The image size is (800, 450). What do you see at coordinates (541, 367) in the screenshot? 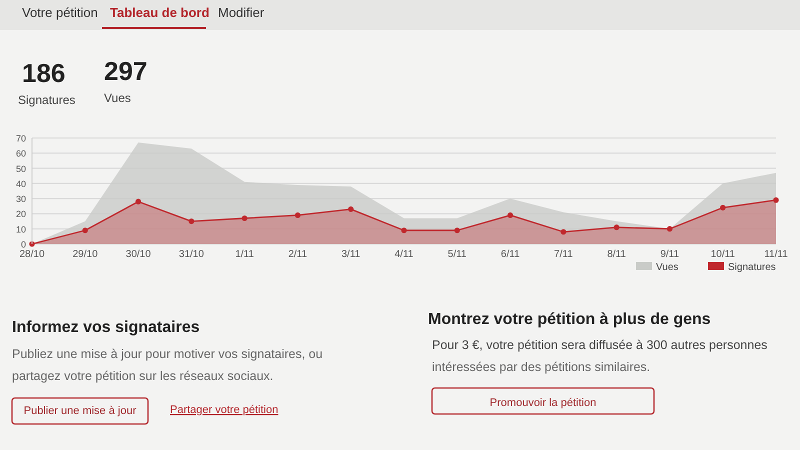
I see `text: intéressées par des pétitions similaires.` at bounding box center [541, 367].